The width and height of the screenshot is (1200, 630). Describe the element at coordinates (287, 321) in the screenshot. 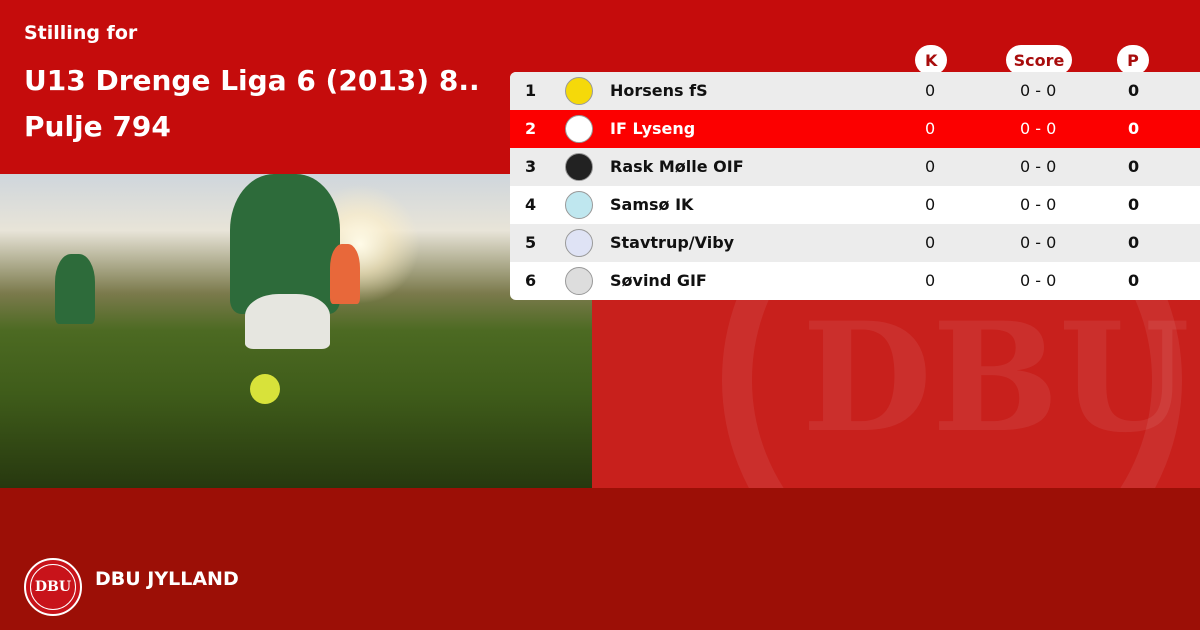

I see `player-shorts` at that location.